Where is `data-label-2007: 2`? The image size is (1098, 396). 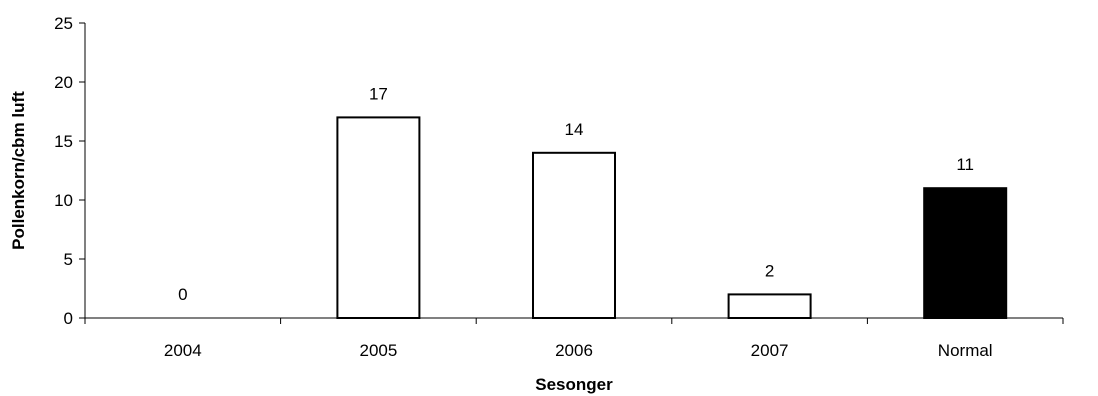 data-label-2007: 2 is located at coordinates (769, 270).